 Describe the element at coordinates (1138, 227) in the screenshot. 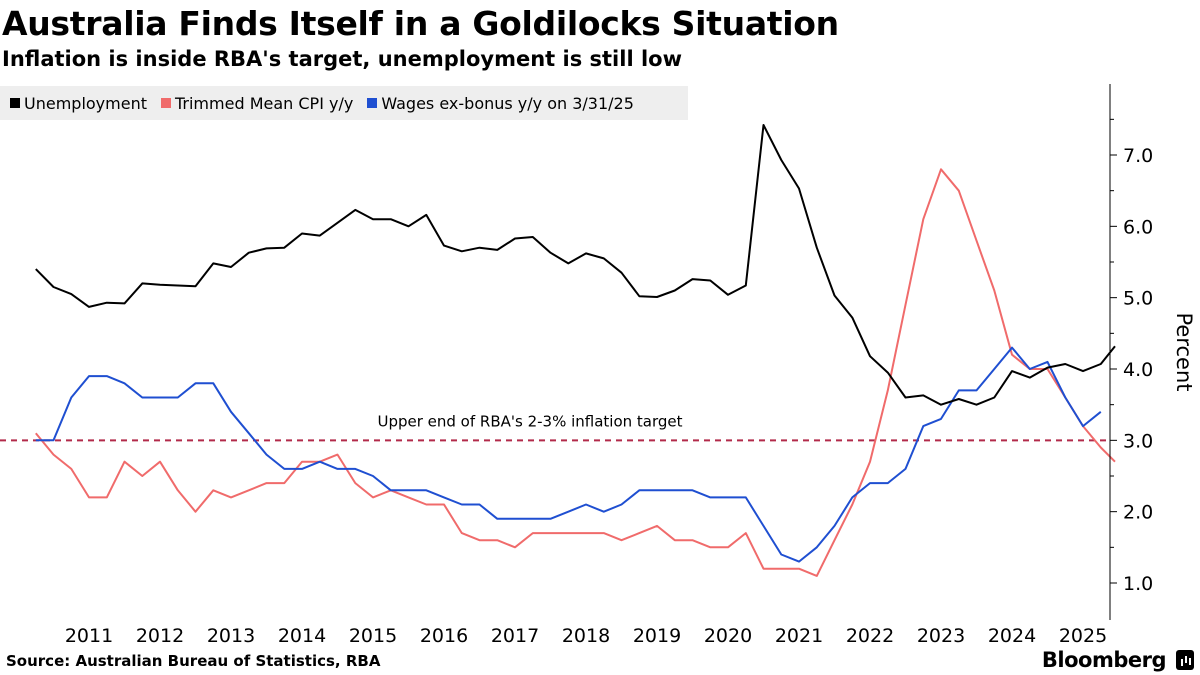

I see `y-tick-label: 6.0` at that location.